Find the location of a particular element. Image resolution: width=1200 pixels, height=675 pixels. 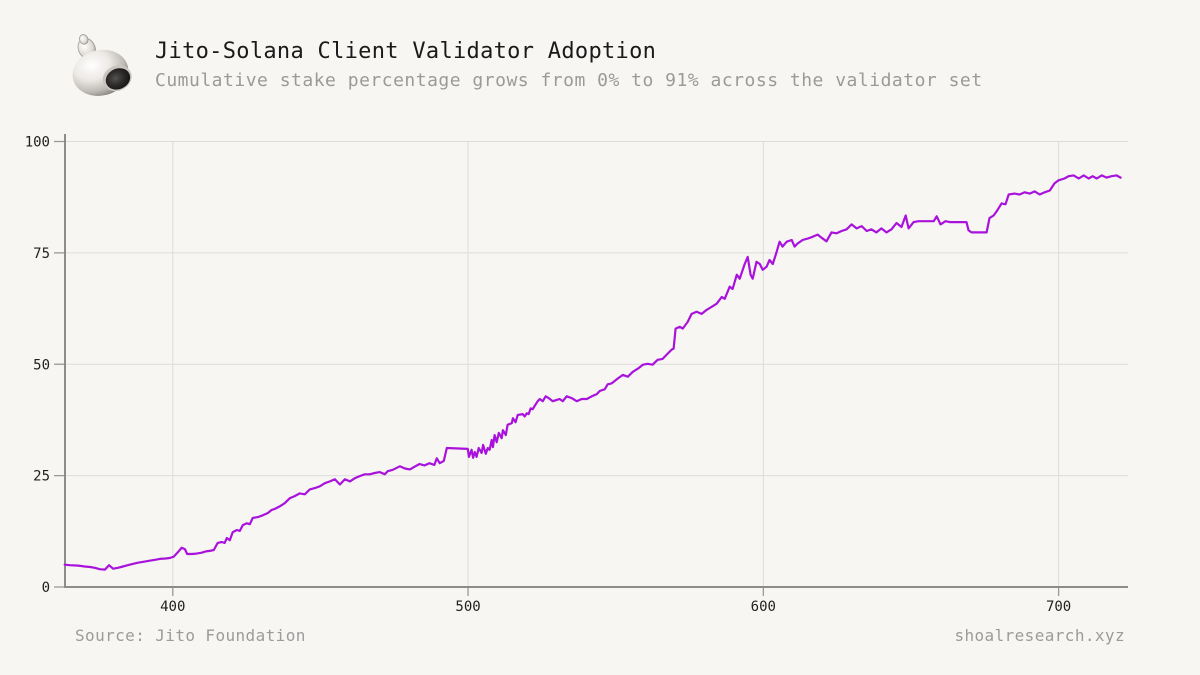

y-tick-label-25: 25 is located at coordinates (41, 477).